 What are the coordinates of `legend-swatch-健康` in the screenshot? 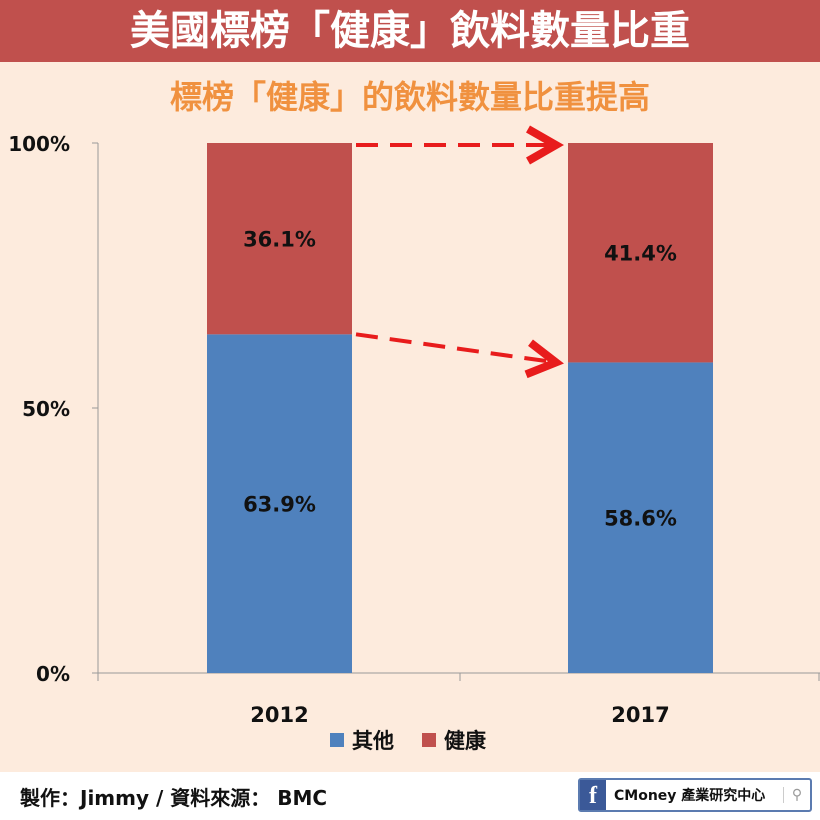 It's located at (429, 740).